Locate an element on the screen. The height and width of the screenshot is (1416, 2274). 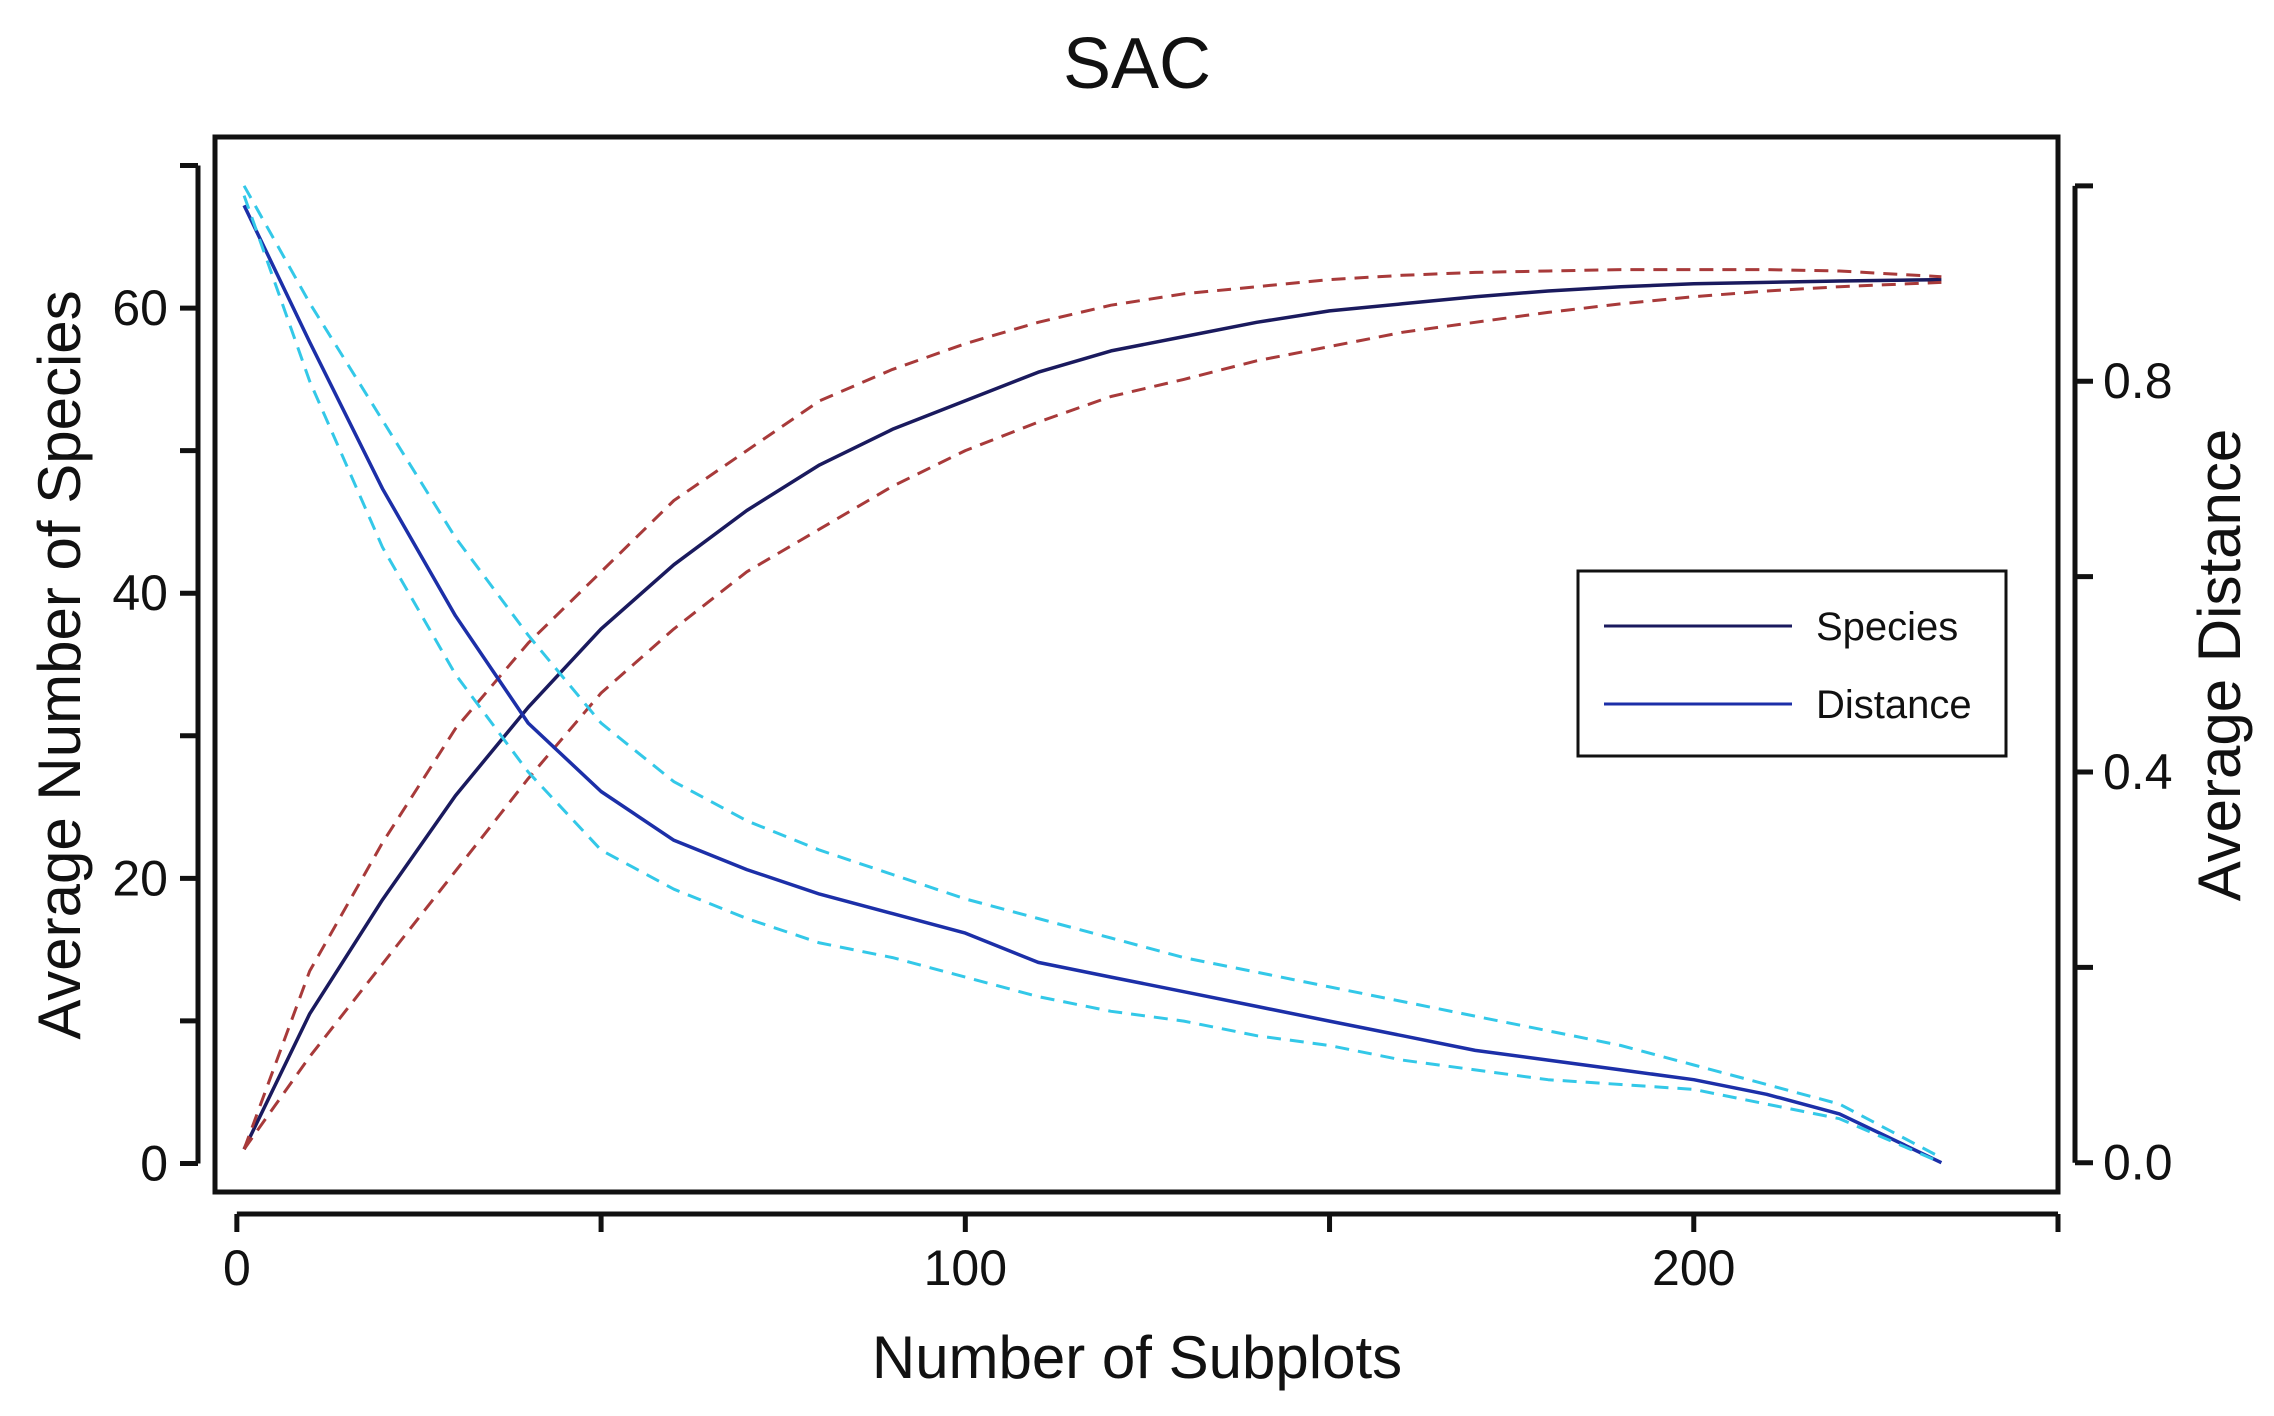
y-tick-label: 20 is located at coordinates (140, 878).